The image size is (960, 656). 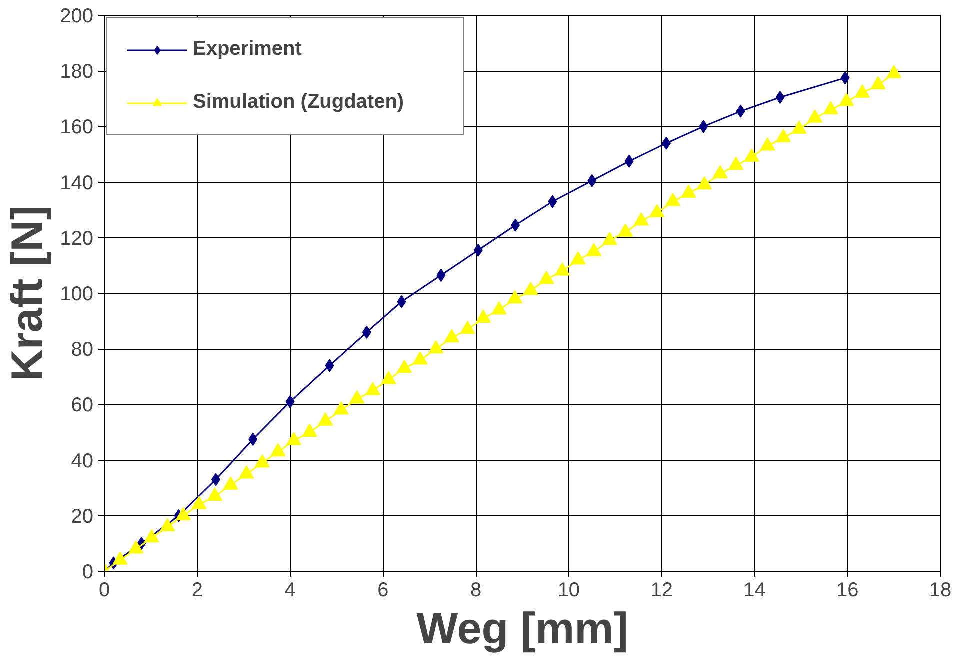 I want to click on x-tick-label: 0, so click(x=104, y=591).